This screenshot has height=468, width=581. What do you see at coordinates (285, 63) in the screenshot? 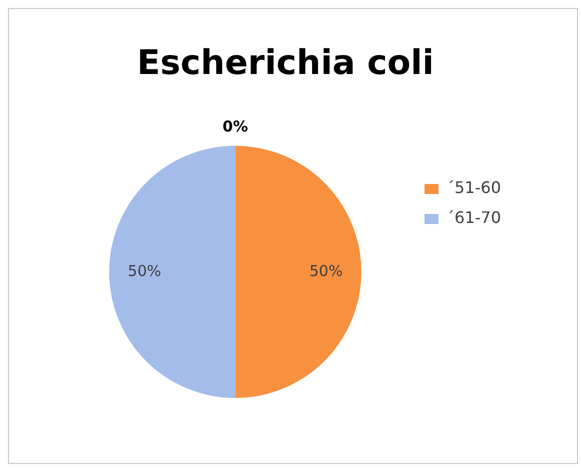
I see `chart-title: Escherichia coli` at bounding box center [285, 63].